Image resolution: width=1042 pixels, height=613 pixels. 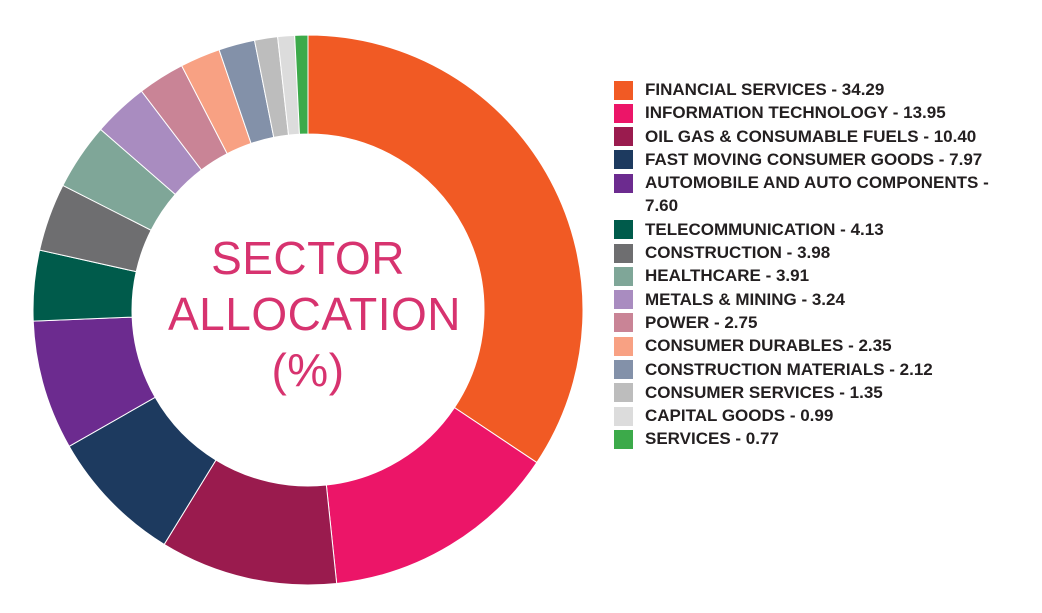 I want to click on chart-title: SECTOR ALLOCATION (%), so click(x=314, y=314).